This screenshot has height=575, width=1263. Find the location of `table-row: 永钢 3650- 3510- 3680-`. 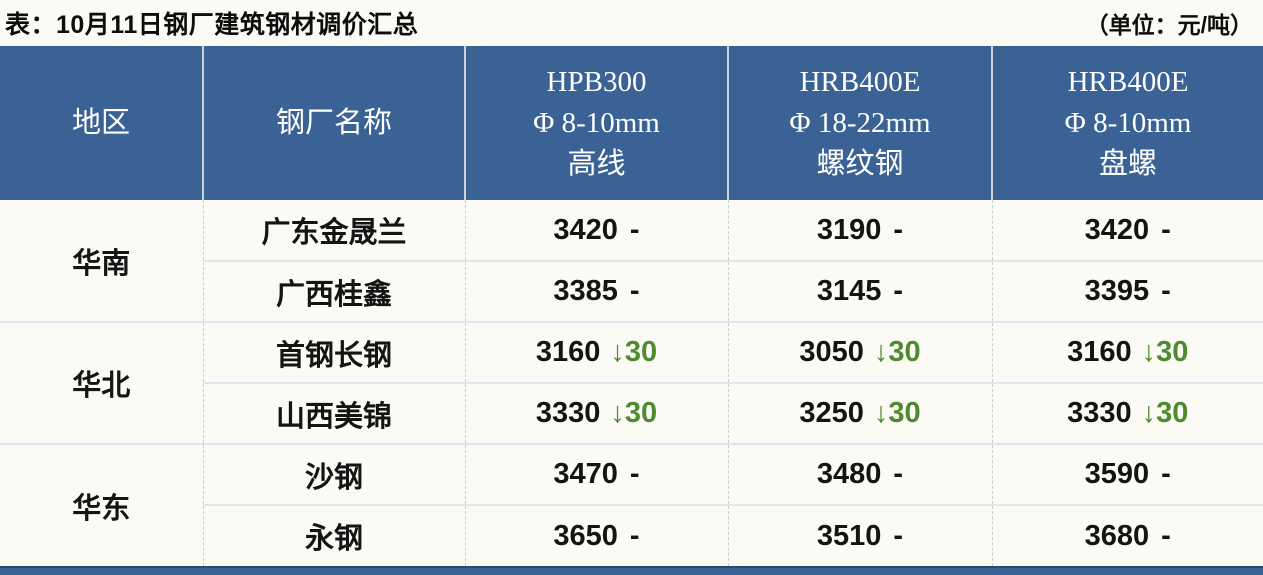

table-row: 永钢 3650- 3510- 3680- is located at coordinates (631, 535).